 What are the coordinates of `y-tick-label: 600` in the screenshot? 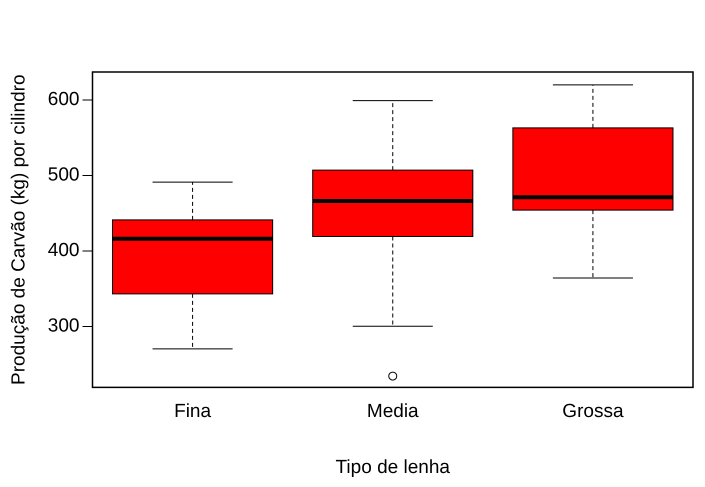 It's located at (64, 99).